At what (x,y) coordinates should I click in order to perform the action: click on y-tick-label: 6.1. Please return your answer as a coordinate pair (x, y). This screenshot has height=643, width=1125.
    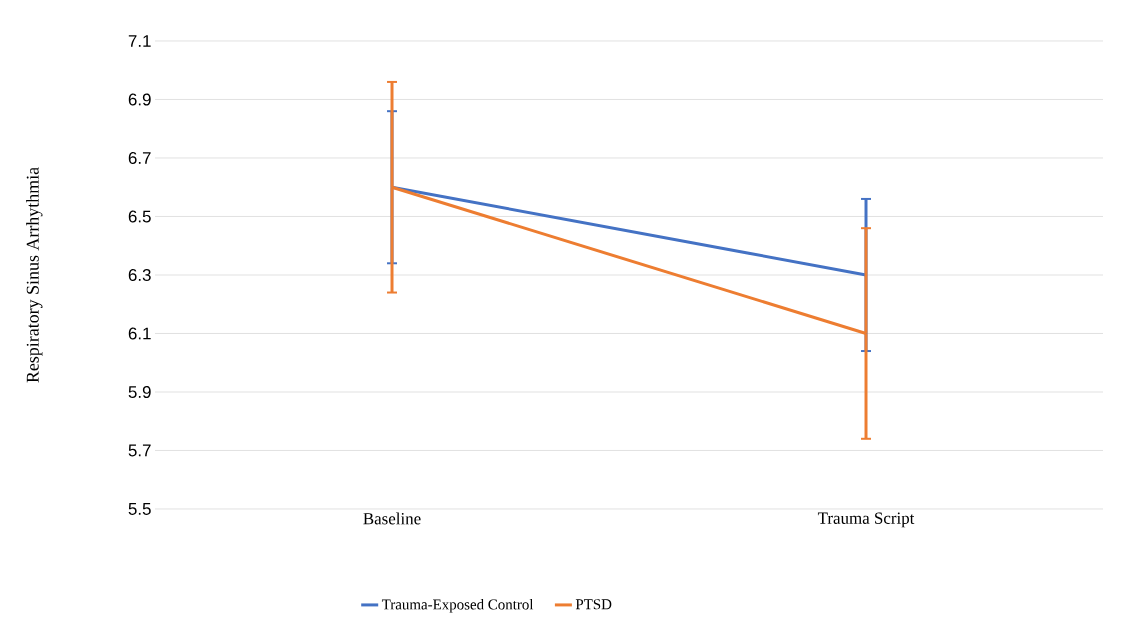
    Looking at the image, I should click on (139, 333).